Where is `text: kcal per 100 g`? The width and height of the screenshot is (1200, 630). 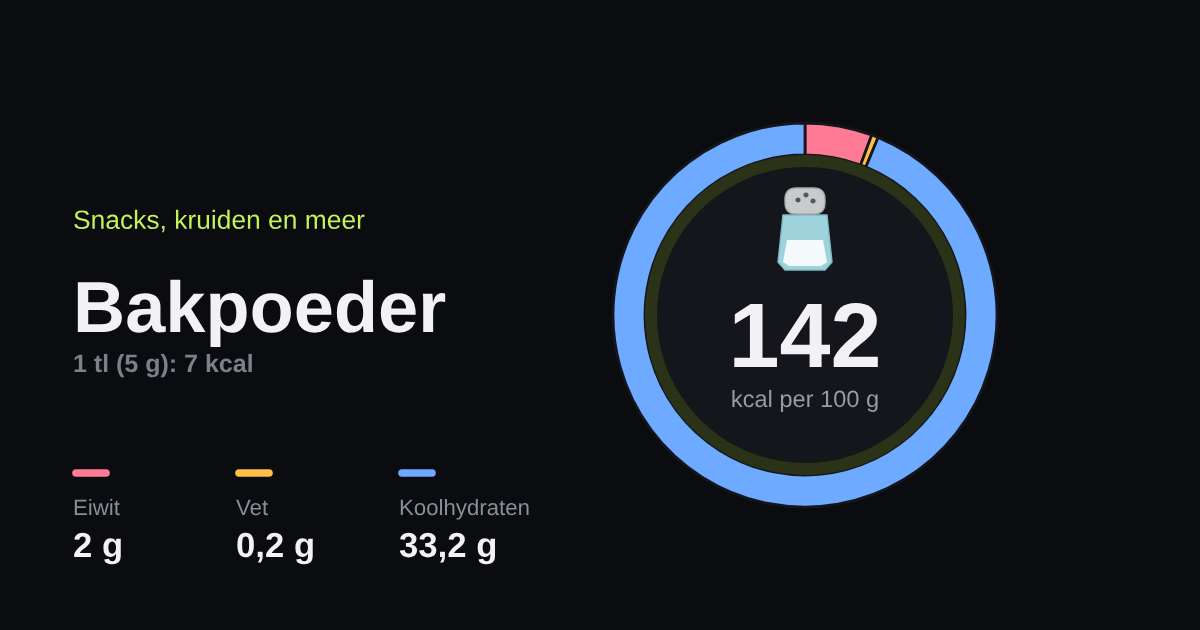
text: kcal per 100 g is located at coordinates (805, 400).